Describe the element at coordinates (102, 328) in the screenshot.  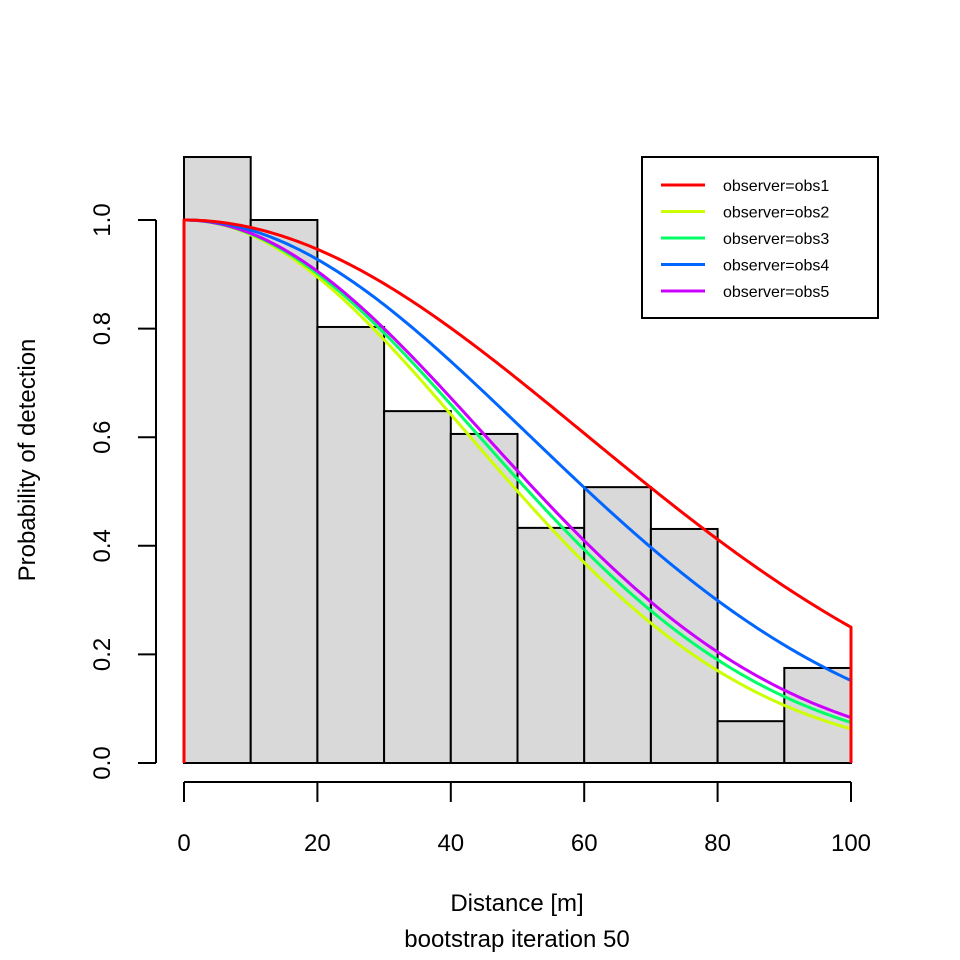
I see `y-tick-label: 0.8` at that location.